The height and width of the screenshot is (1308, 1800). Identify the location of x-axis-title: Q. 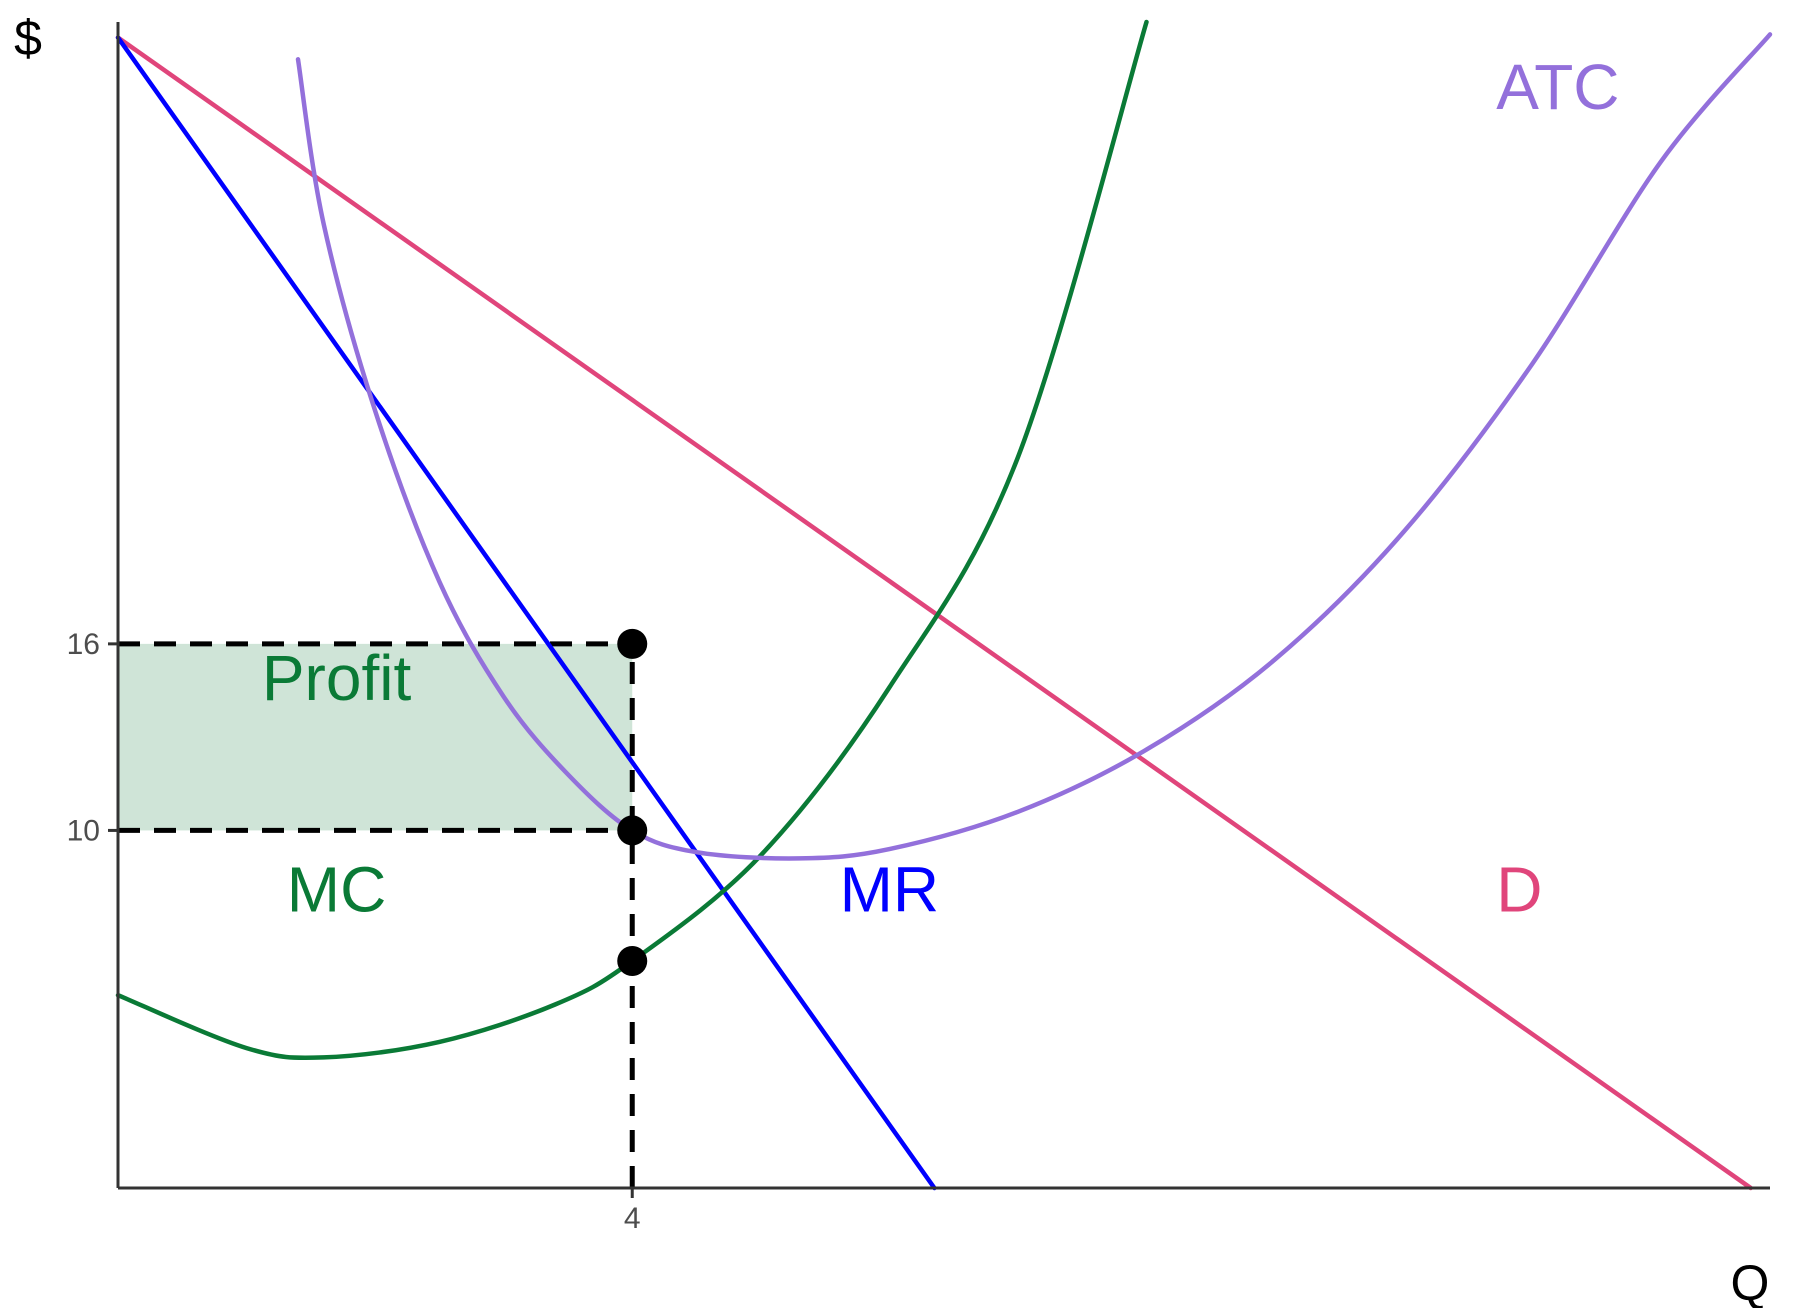
(1750, 1281).